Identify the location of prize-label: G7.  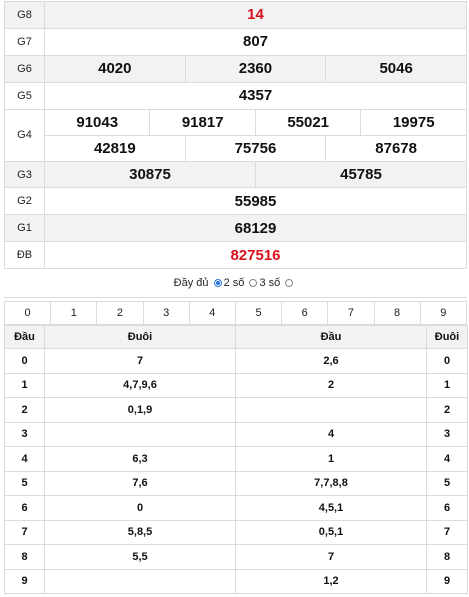
(24, 41).